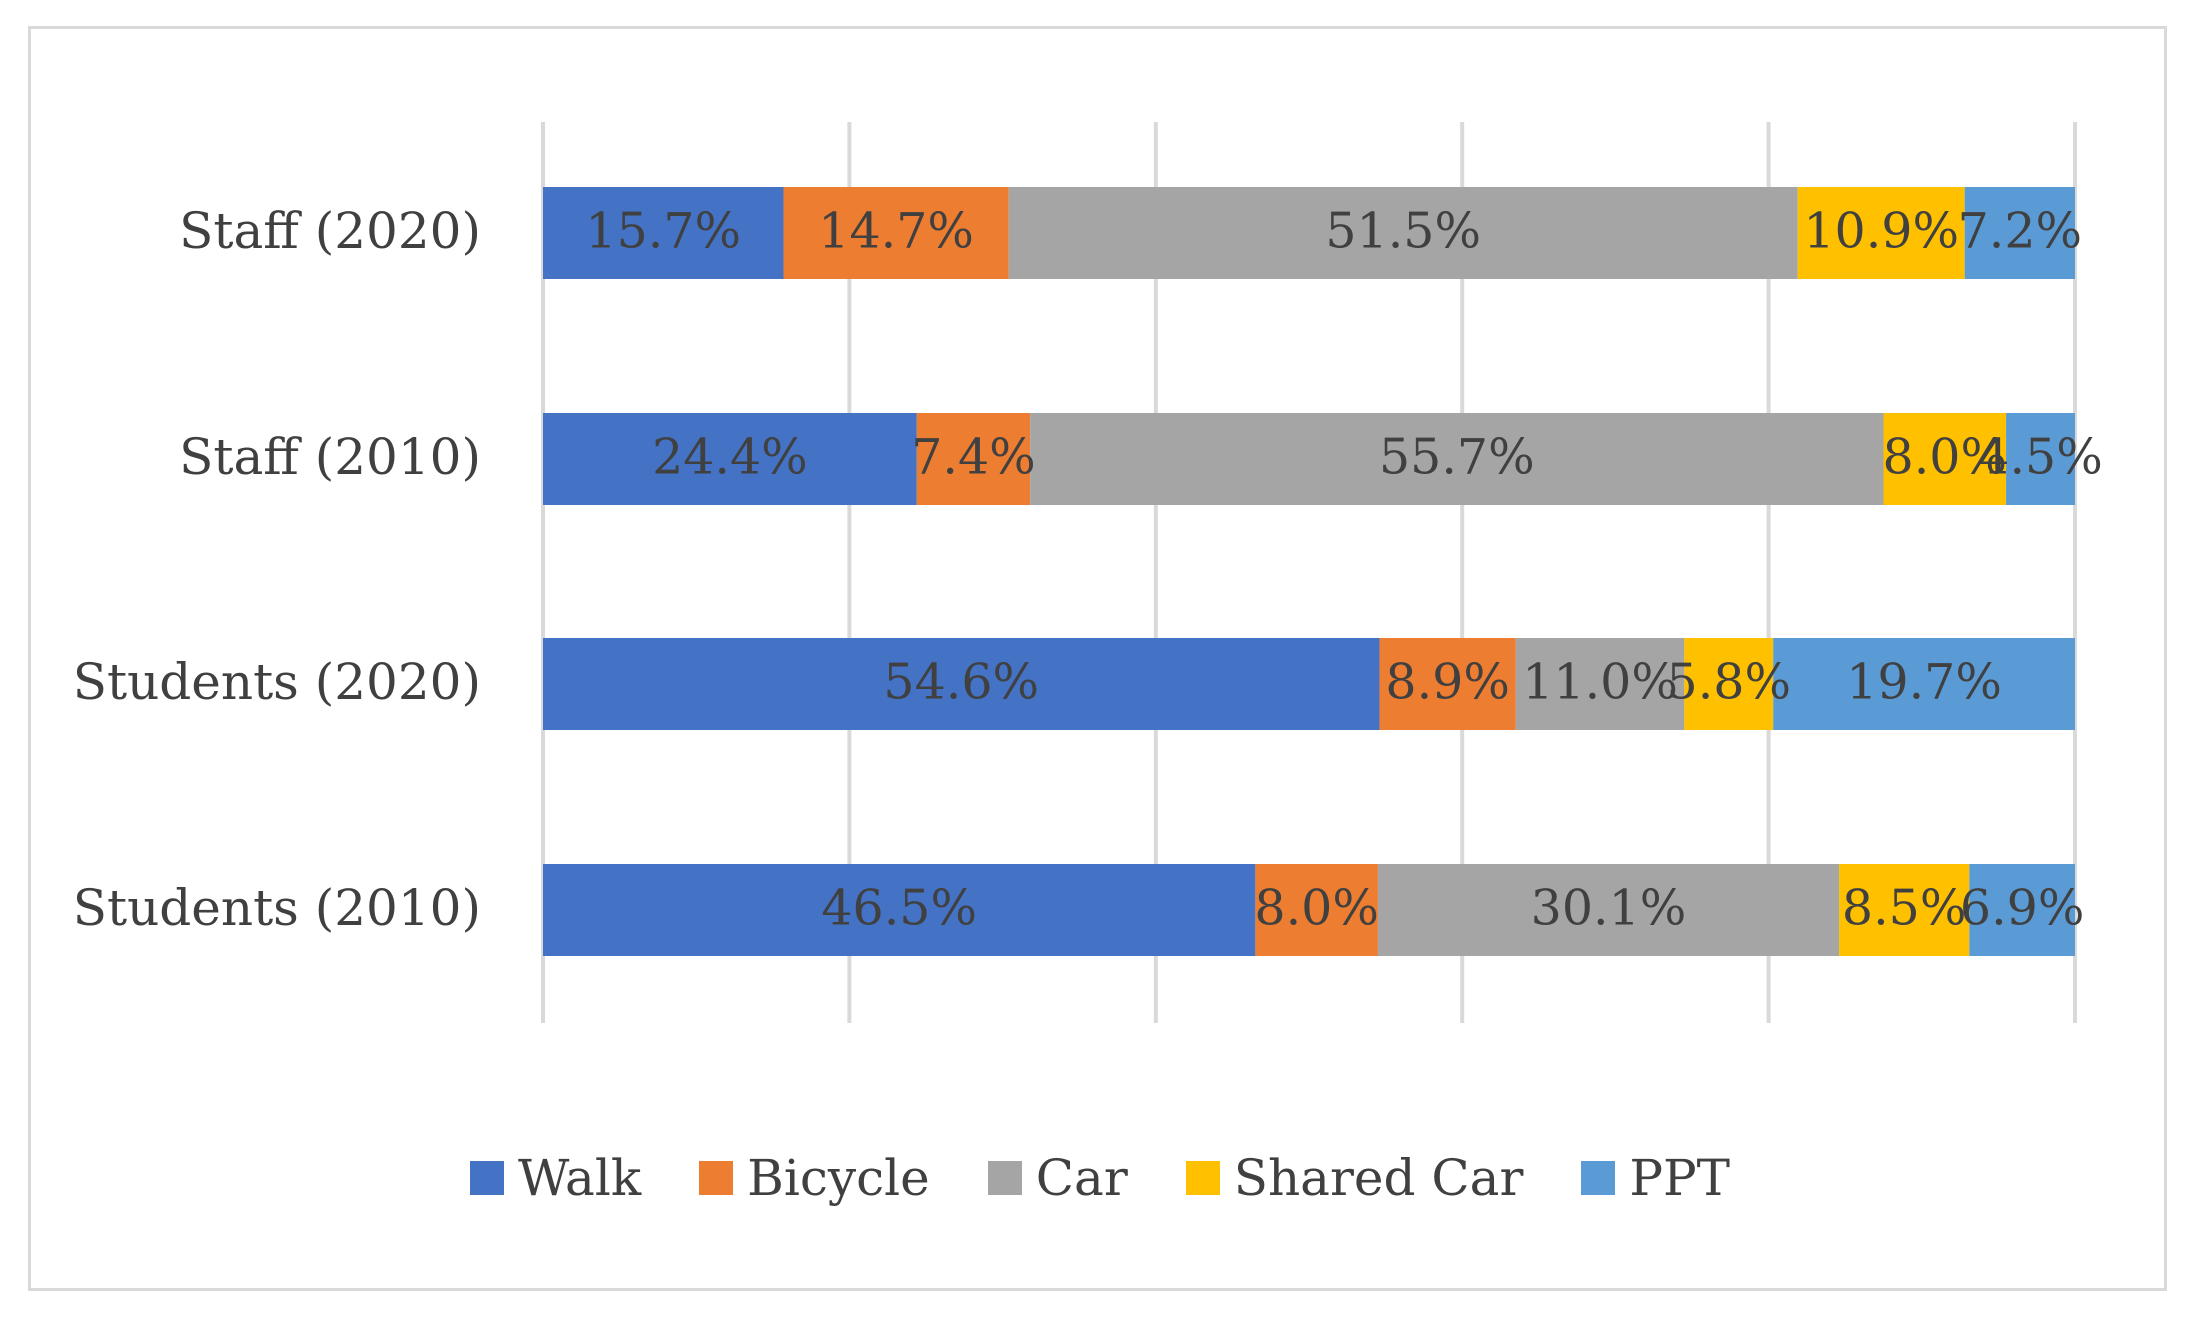  What do you see at coordinates (1679, 1178) in the screenshot?
I see `legend-label: PPT` at bounding box center [1679, 1178].